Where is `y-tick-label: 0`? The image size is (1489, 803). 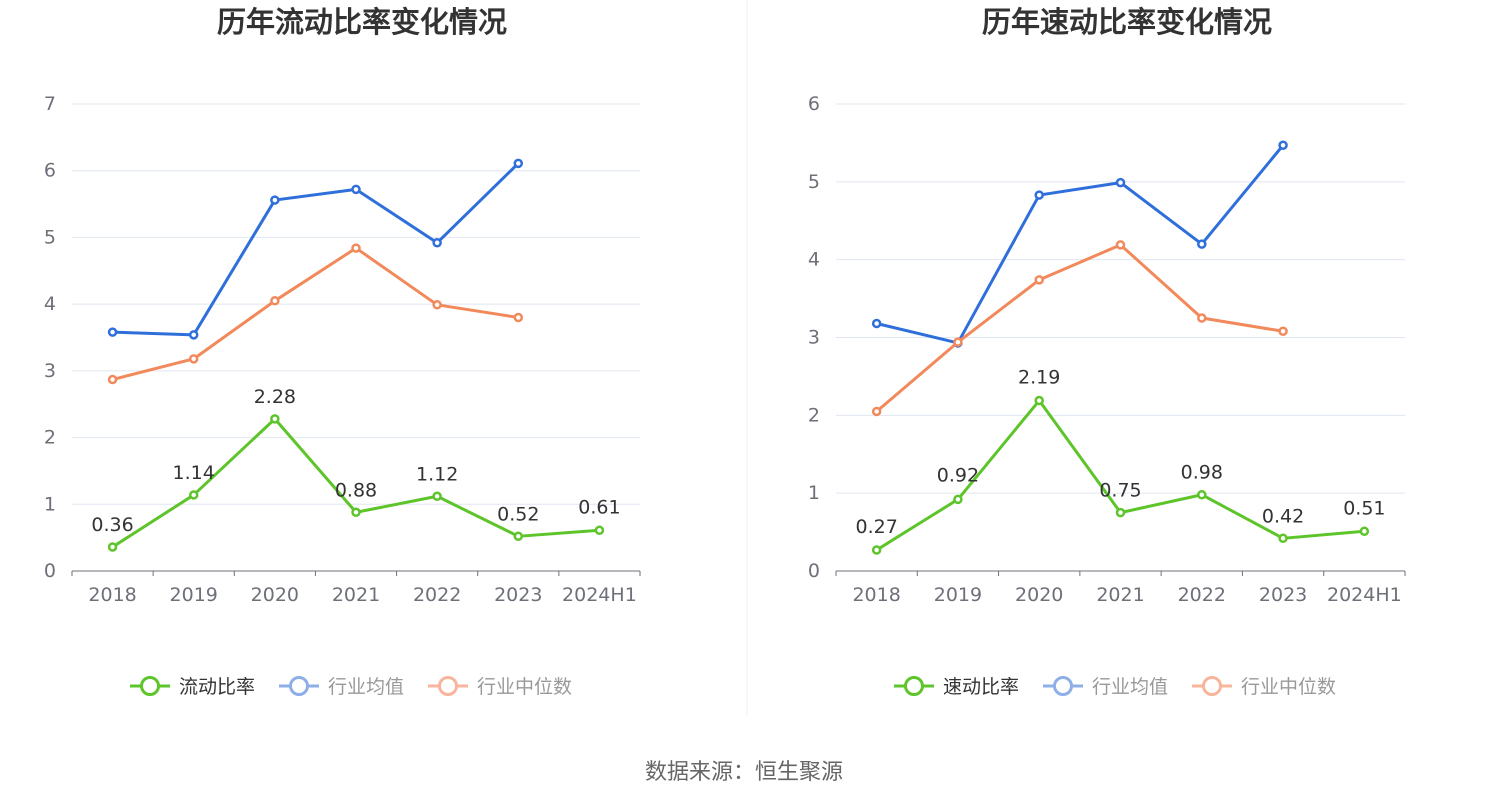
y-tick-label: 0 is located at coordinates (50, 571).